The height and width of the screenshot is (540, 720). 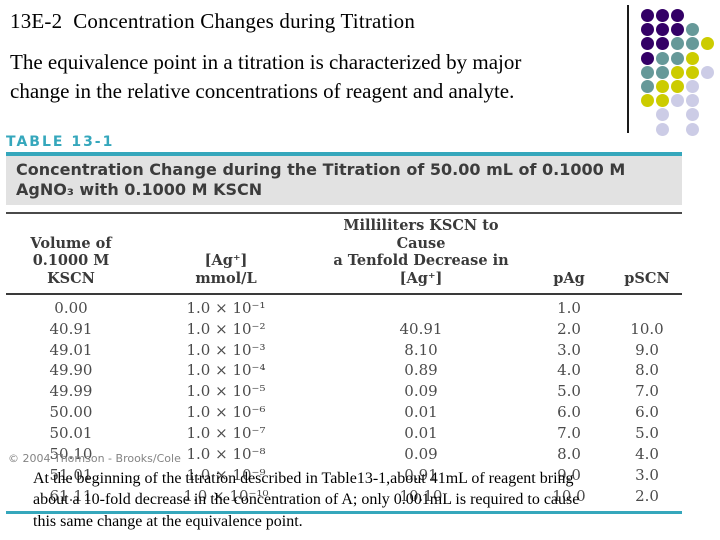 I want to click on table-cell: 8.10, so click(x=421, y=349).